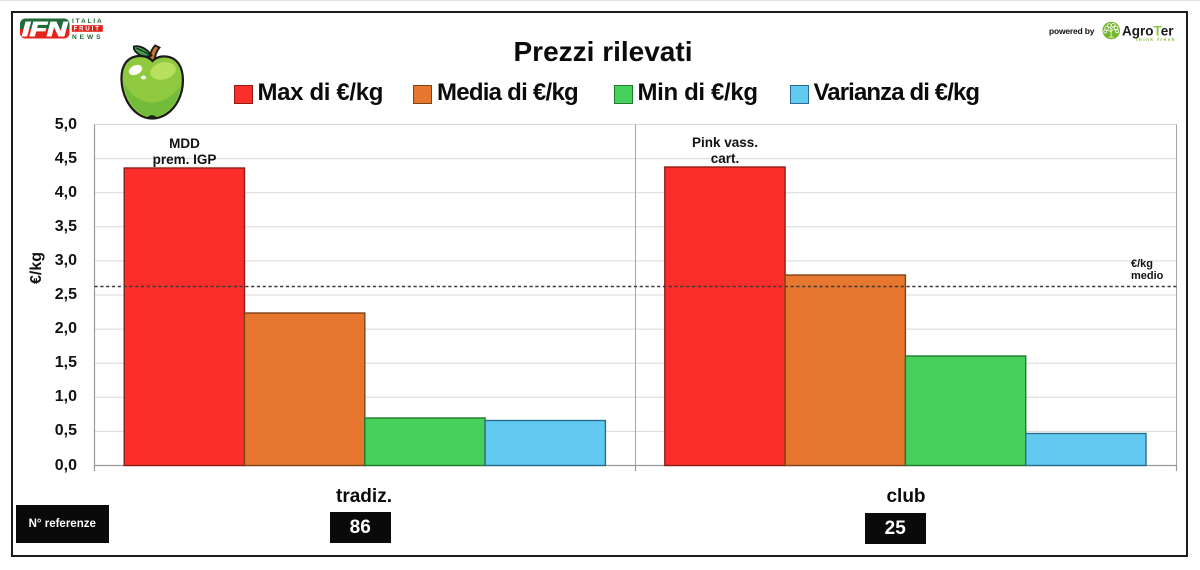  Describe the element at coordinates (1148, 30) in the screenshot. I see `svg-text: AgroTer` at that location.